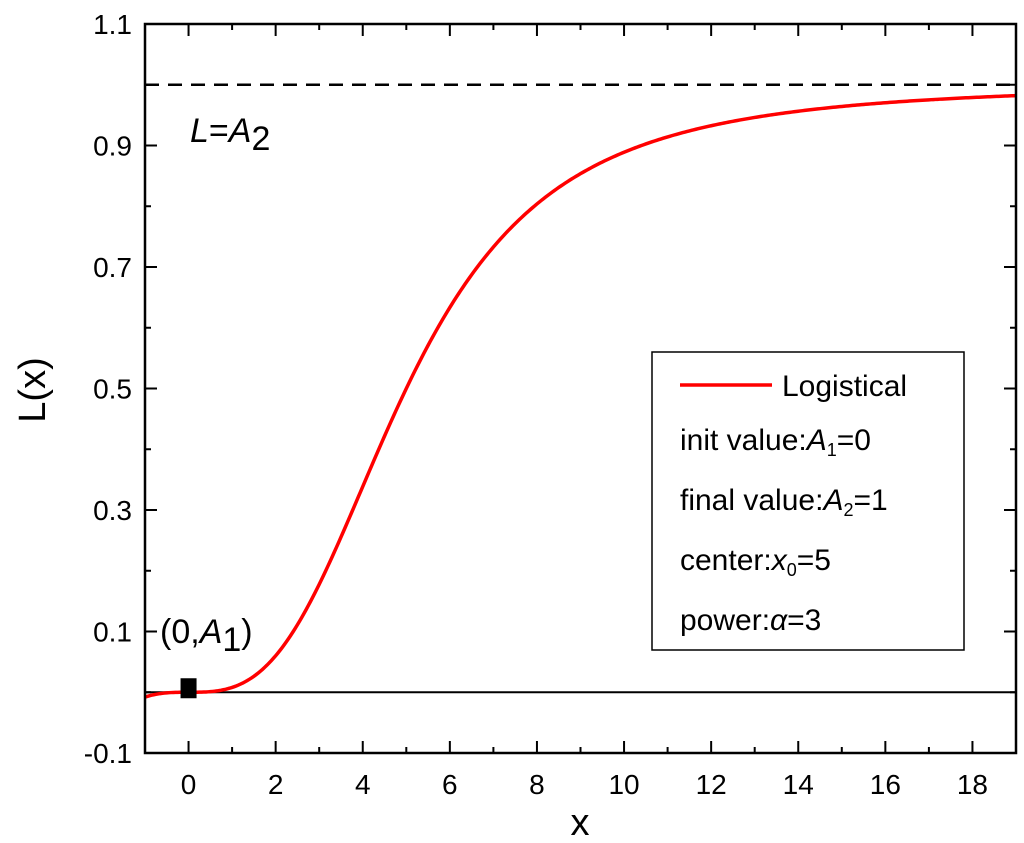 This screenshot has width=1024, height=843. I want to click on point-label-open: (0,, so click(180, 632).